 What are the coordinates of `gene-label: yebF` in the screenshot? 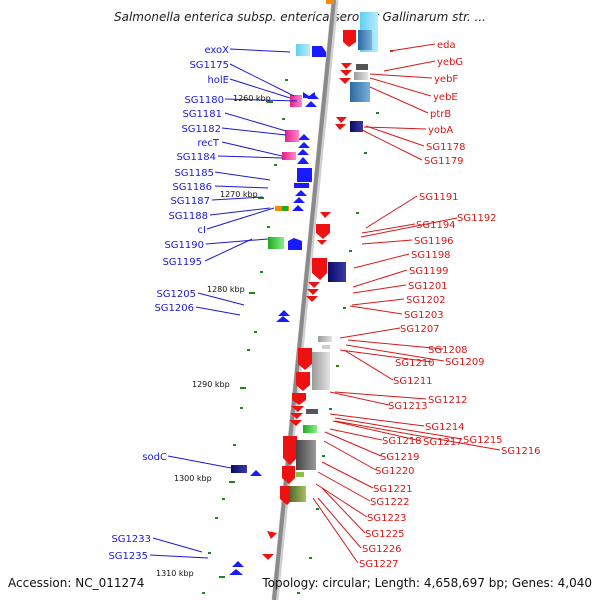 It's located at (446, 79).